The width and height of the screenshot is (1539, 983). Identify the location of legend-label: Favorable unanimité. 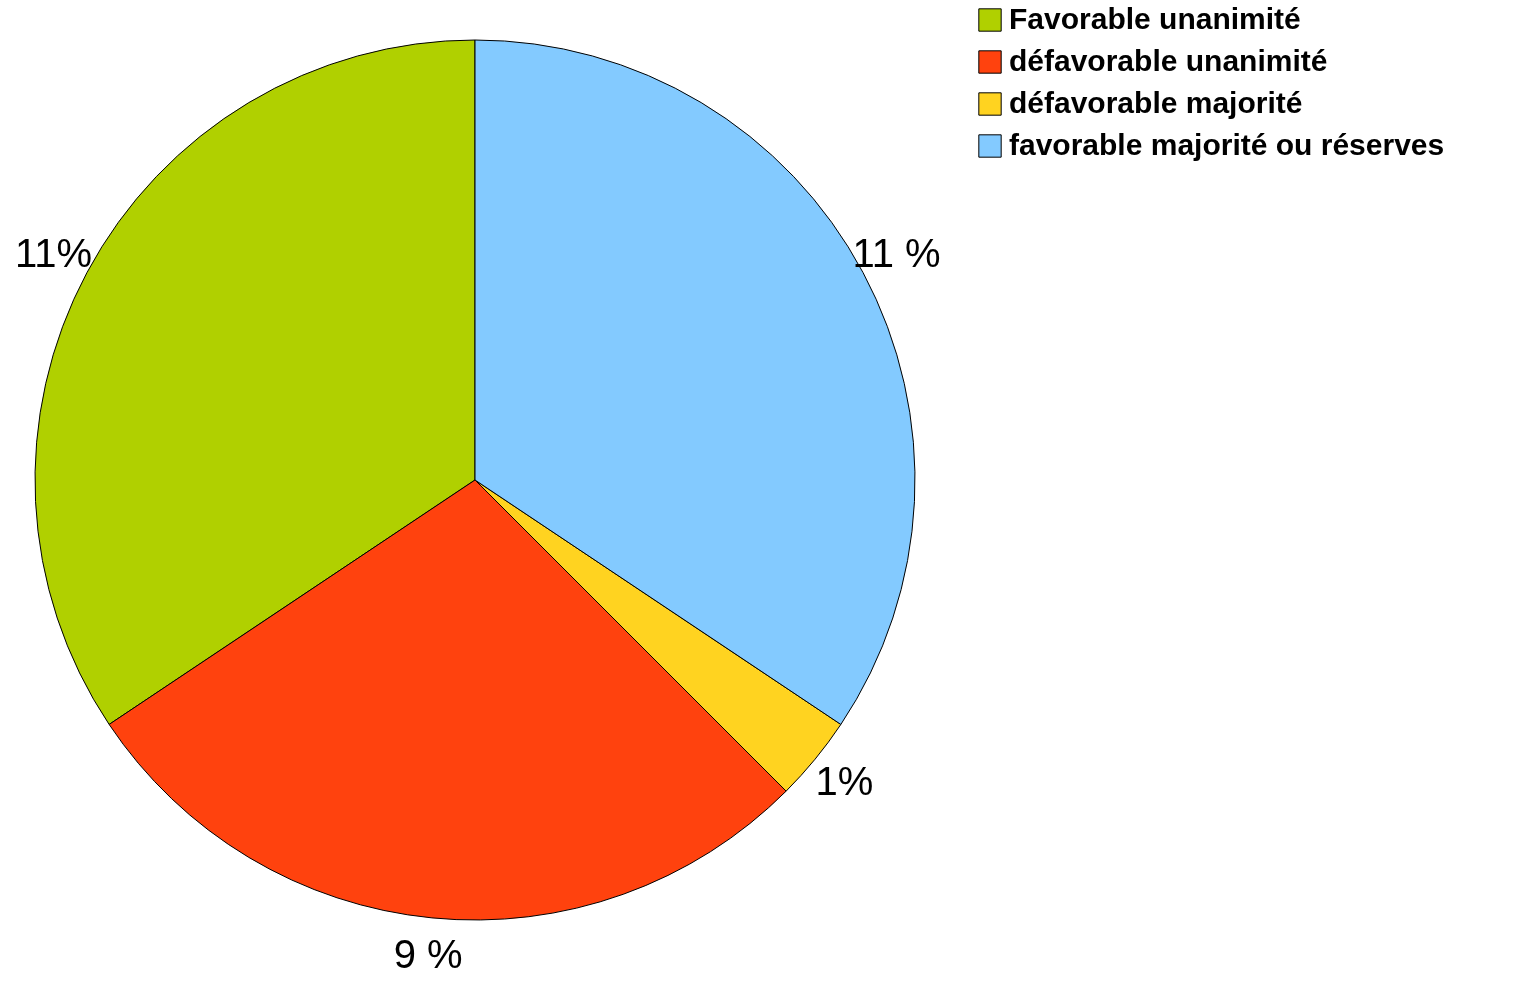
(1155, 18).